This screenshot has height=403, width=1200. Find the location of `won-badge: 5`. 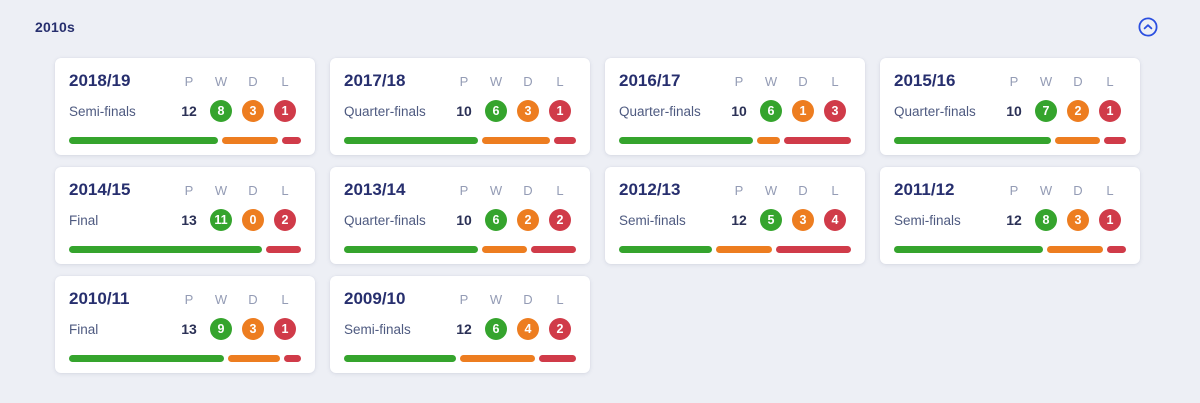

won-badge: 5 is located at coordinates (771, 220).